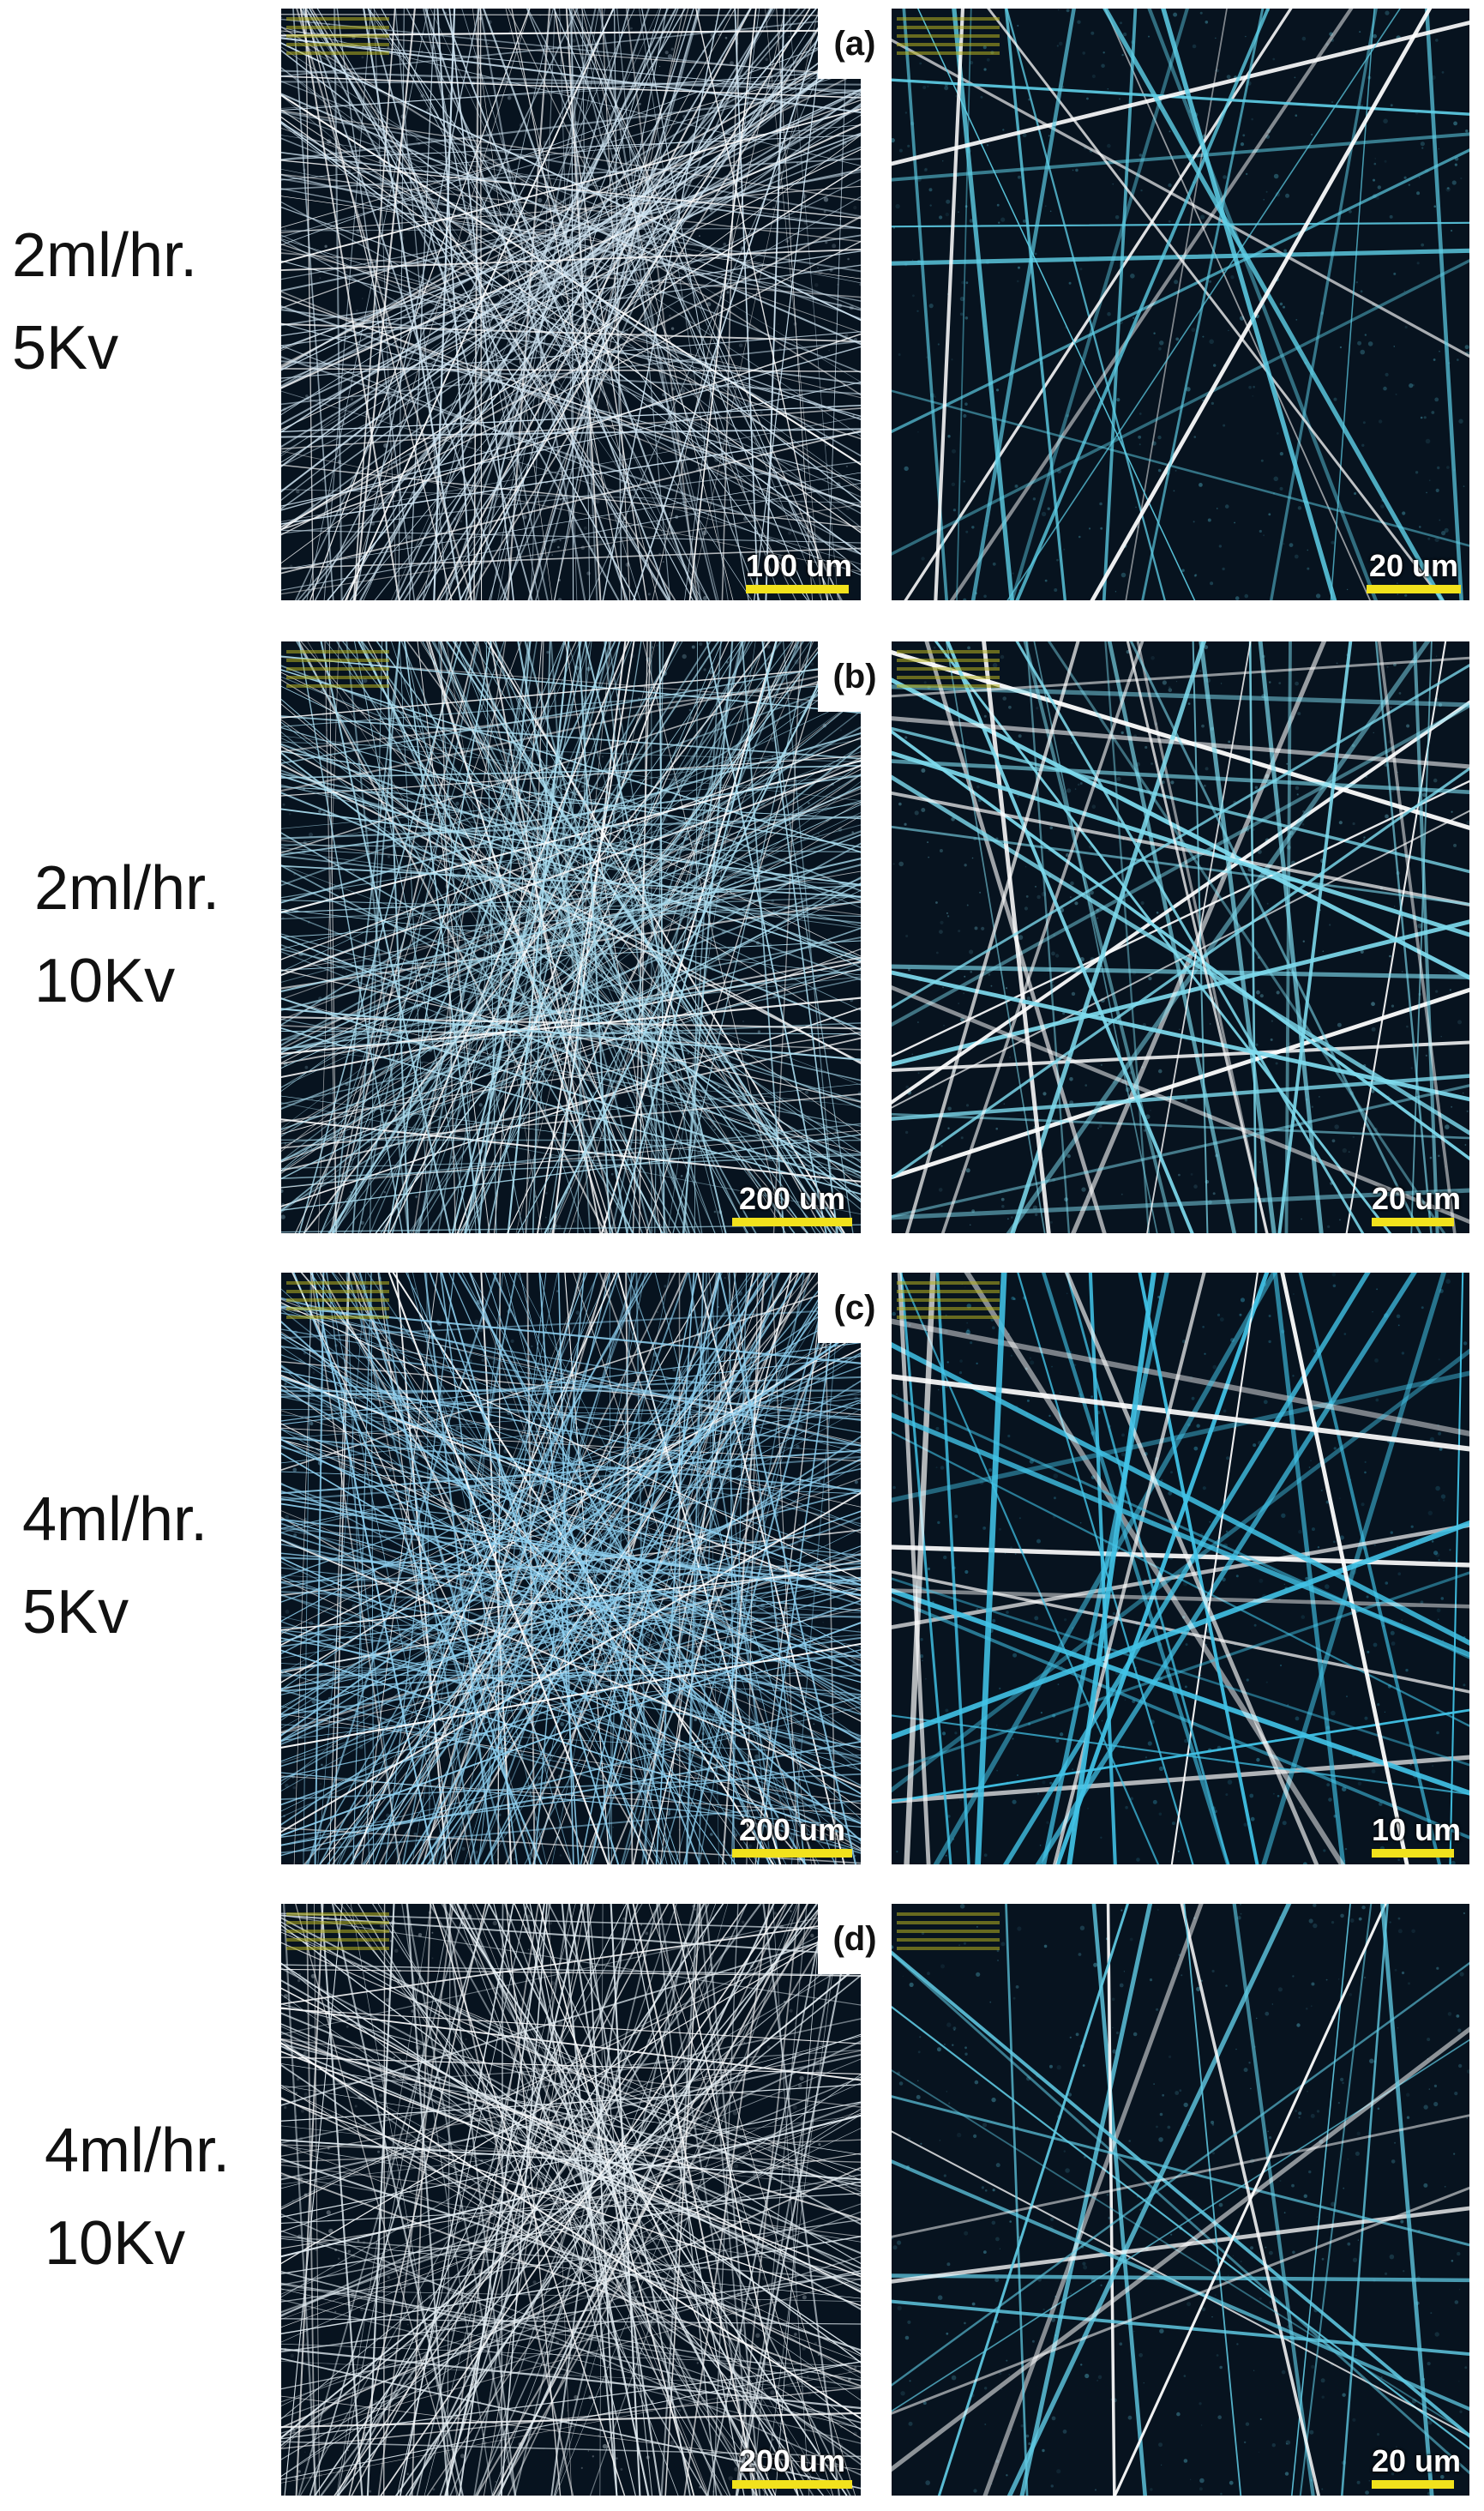 The width and height of the screenshot is (1484, 2511). I want to click on low-magnification-micrograph: 100 um, so click(571, 304).